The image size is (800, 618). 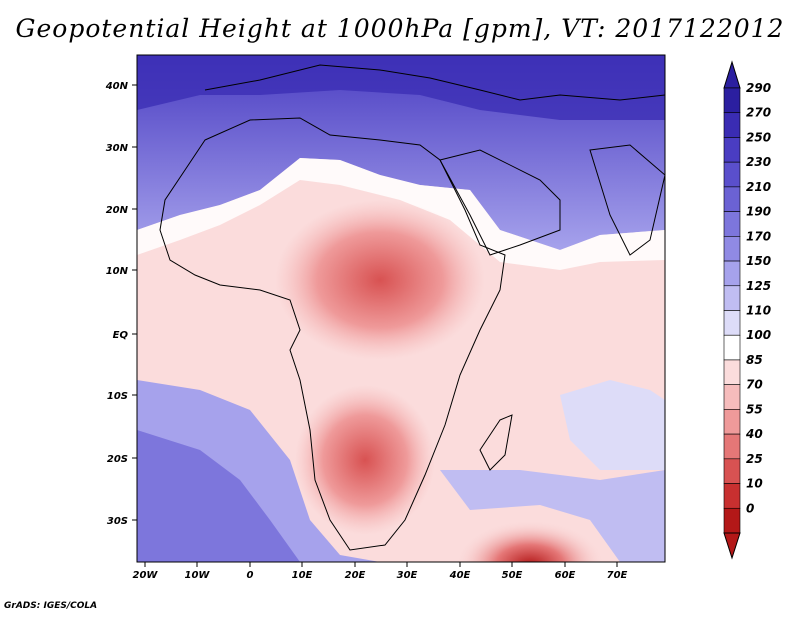 What do you see at coordinates (754, 409) in the screenshot?
I see `colorbar-level-label: 55` at bounding box center [754, 409].